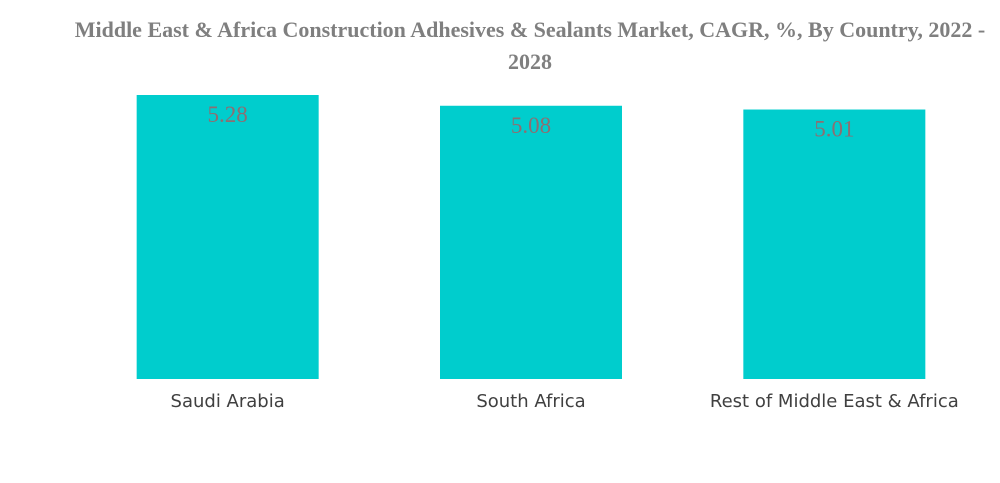 Image resolution: width=1000 pixels, height=483 pixels. I want to click on category-label: Rest of Middle East & Africa, so click(834, 401).